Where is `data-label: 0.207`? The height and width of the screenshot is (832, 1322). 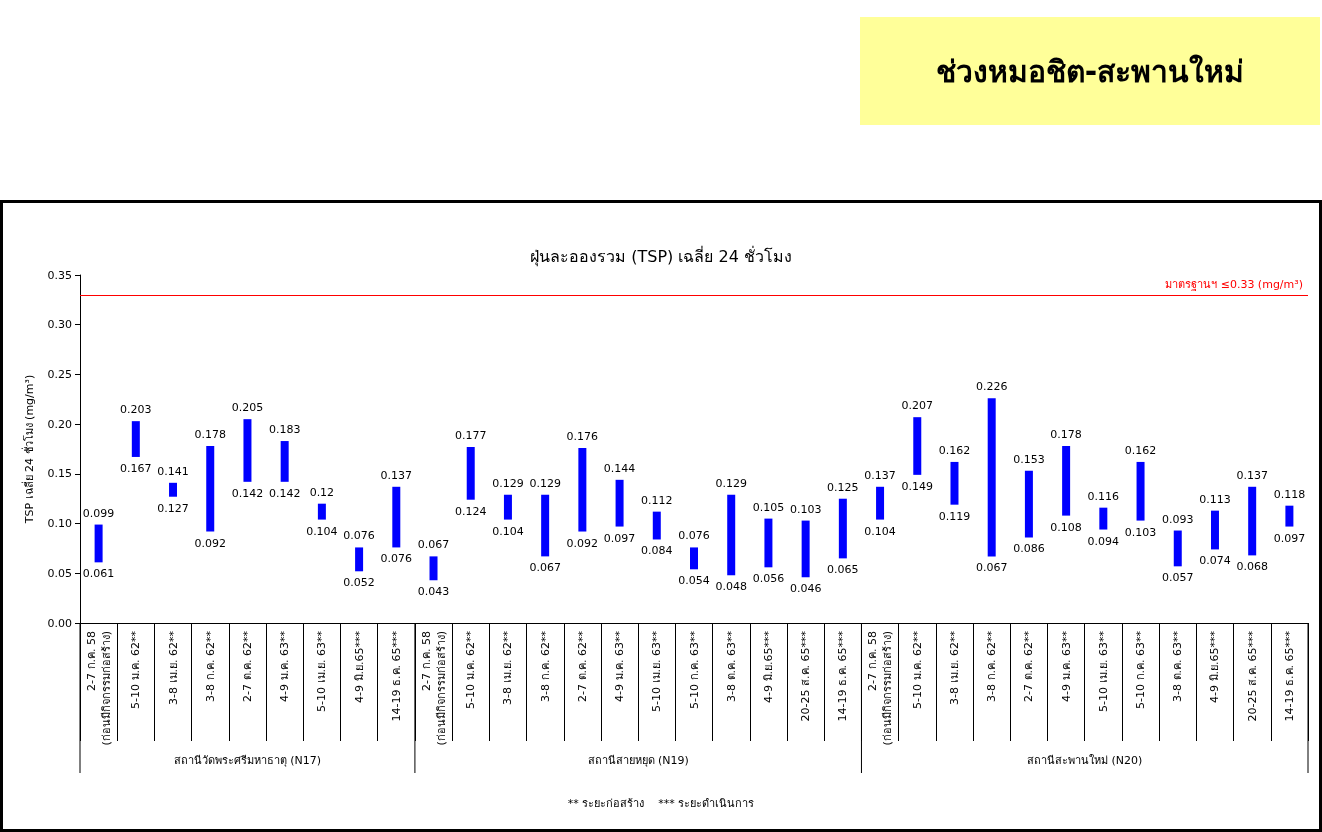
data-label: 0.207 is located at coordinates (917, 406).